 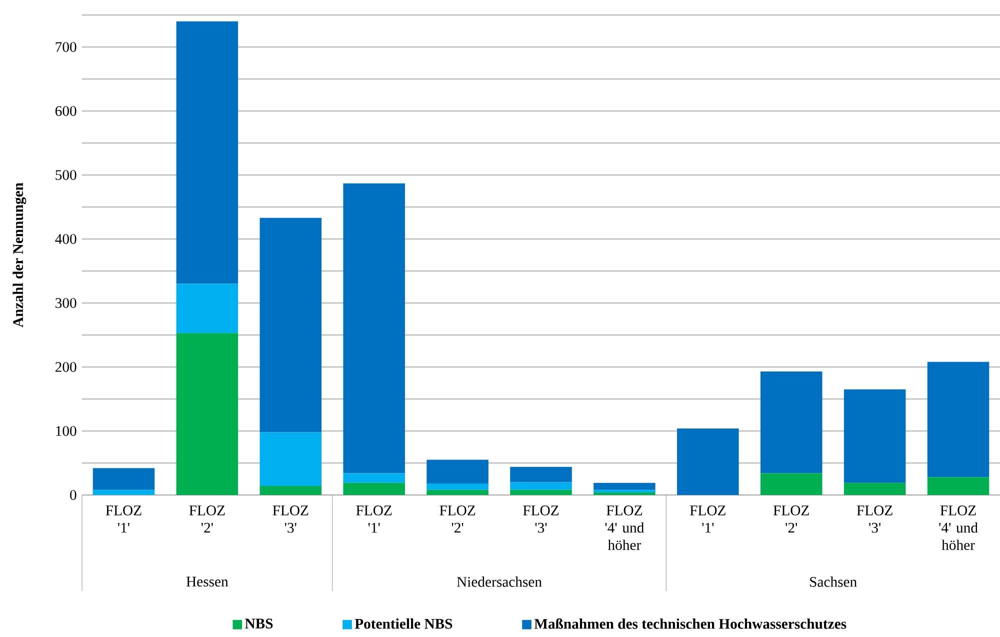 I want to click on y-tick-label: 600, so click(x=65, y=111).